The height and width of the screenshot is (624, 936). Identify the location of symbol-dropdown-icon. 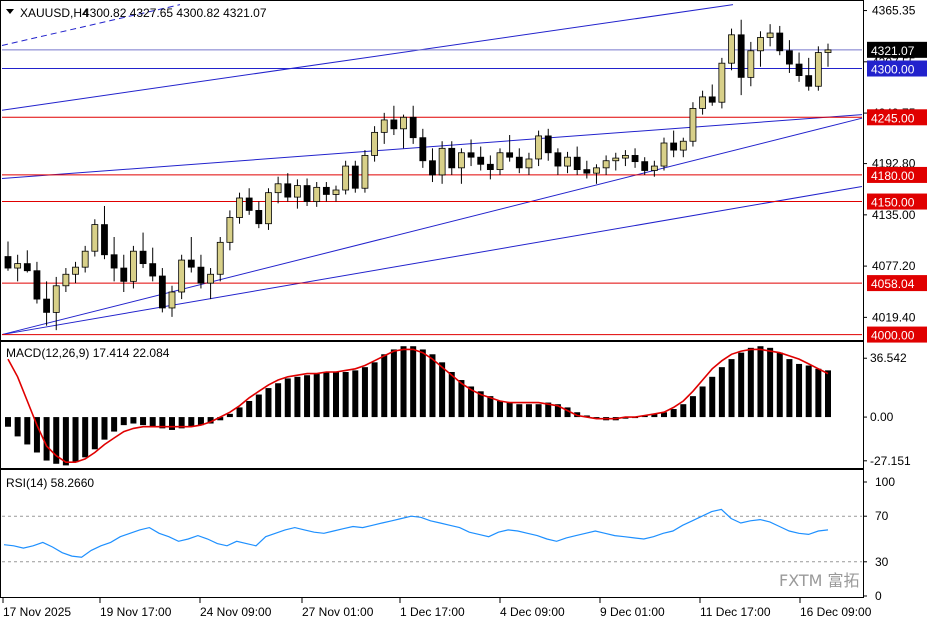
(10, 11).